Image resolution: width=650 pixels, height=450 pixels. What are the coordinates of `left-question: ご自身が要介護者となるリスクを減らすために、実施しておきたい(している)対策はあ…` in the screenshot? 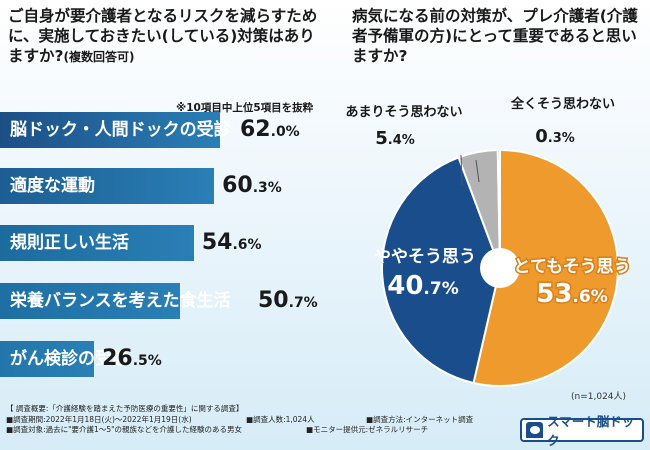 It's located at (168, 36).